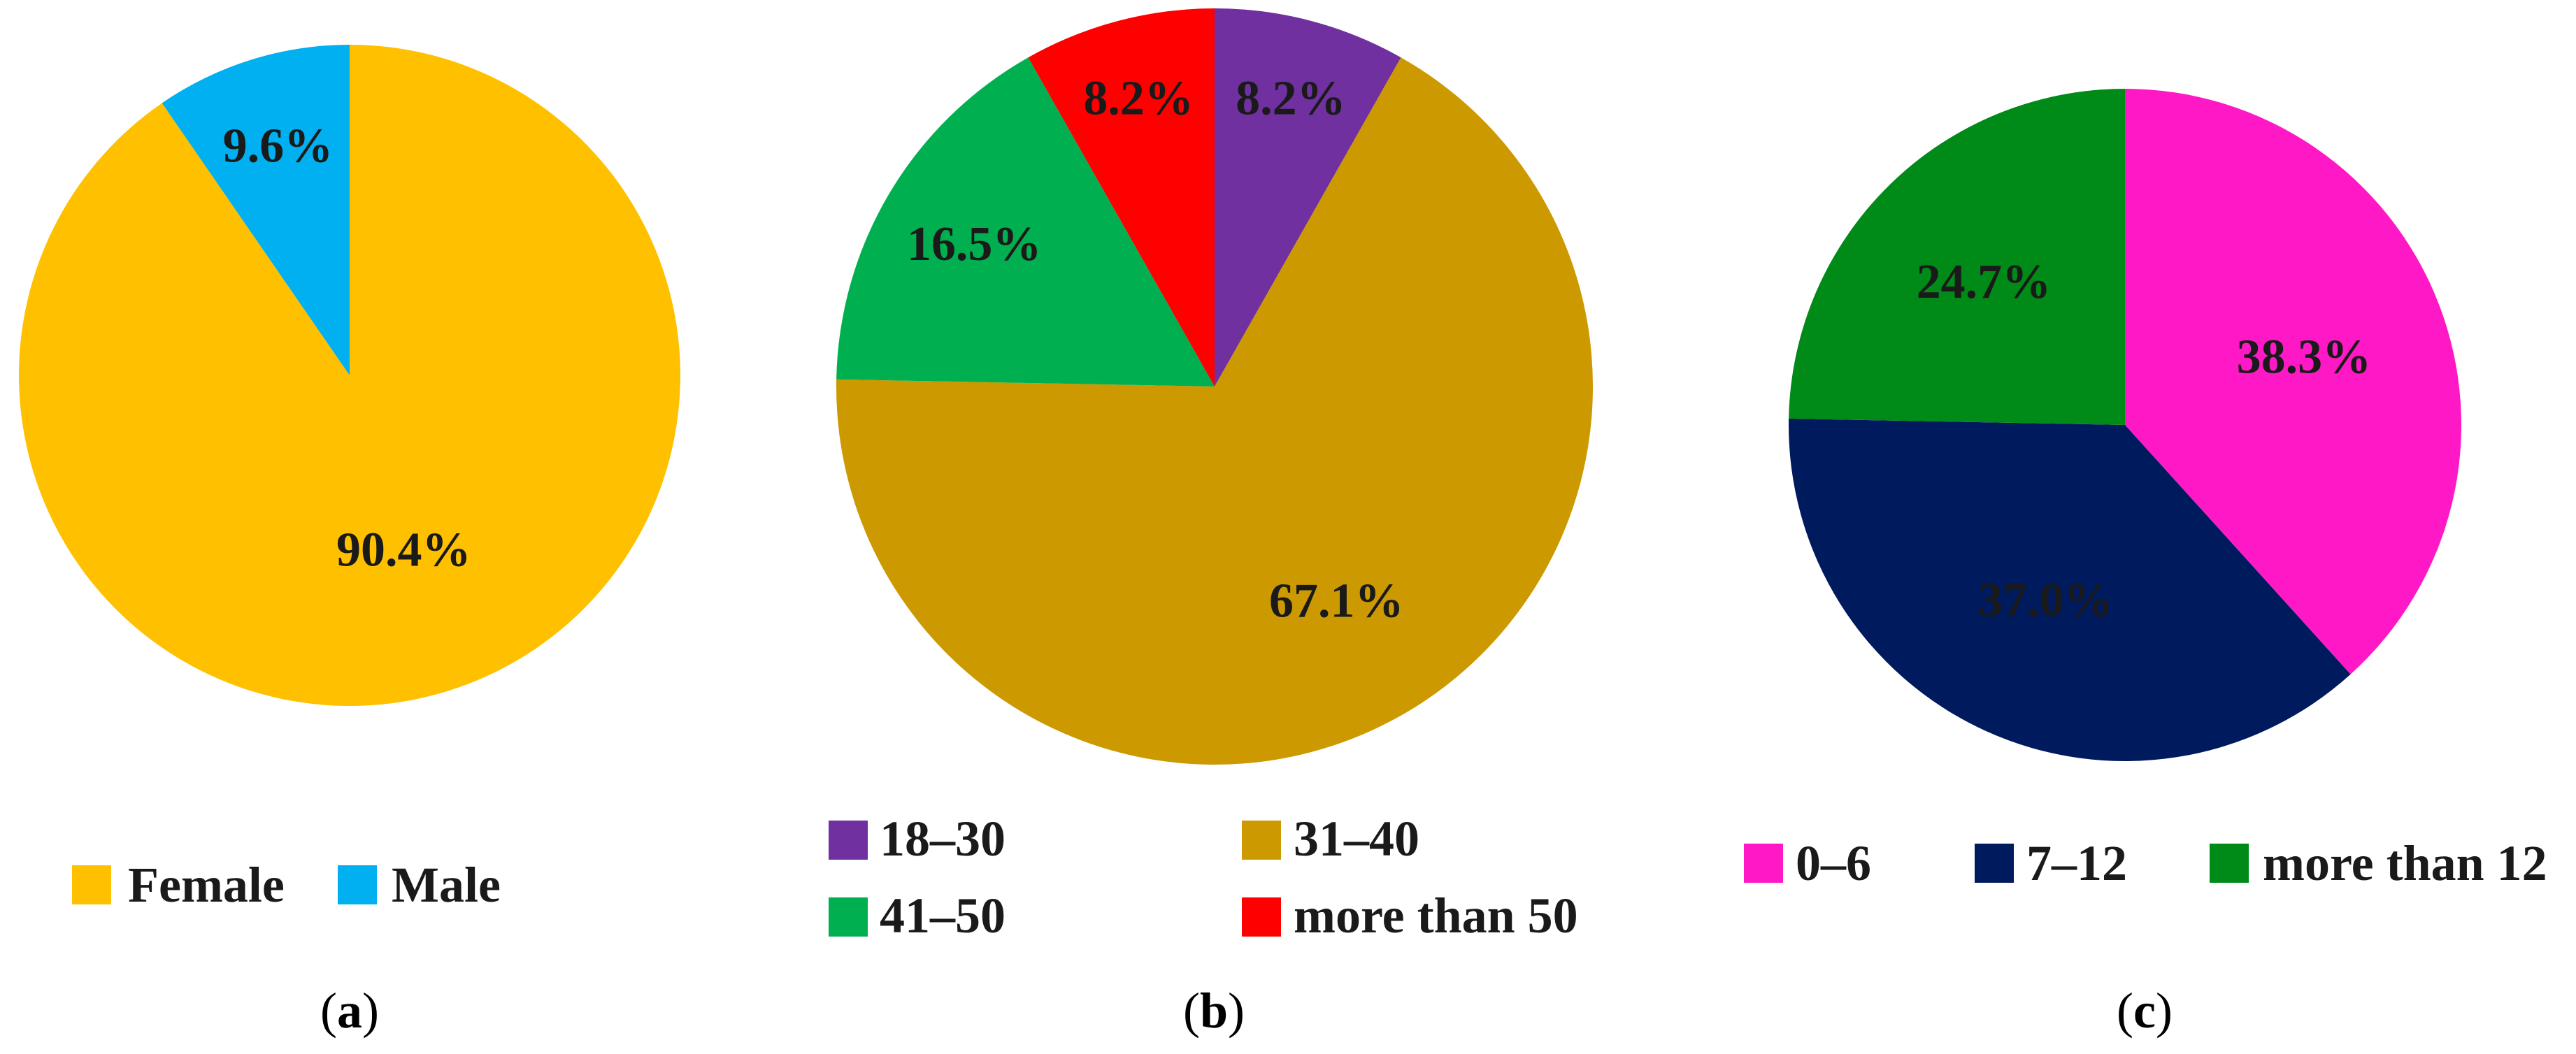  I want to click on caption-a: (a), so click(349, 1011).